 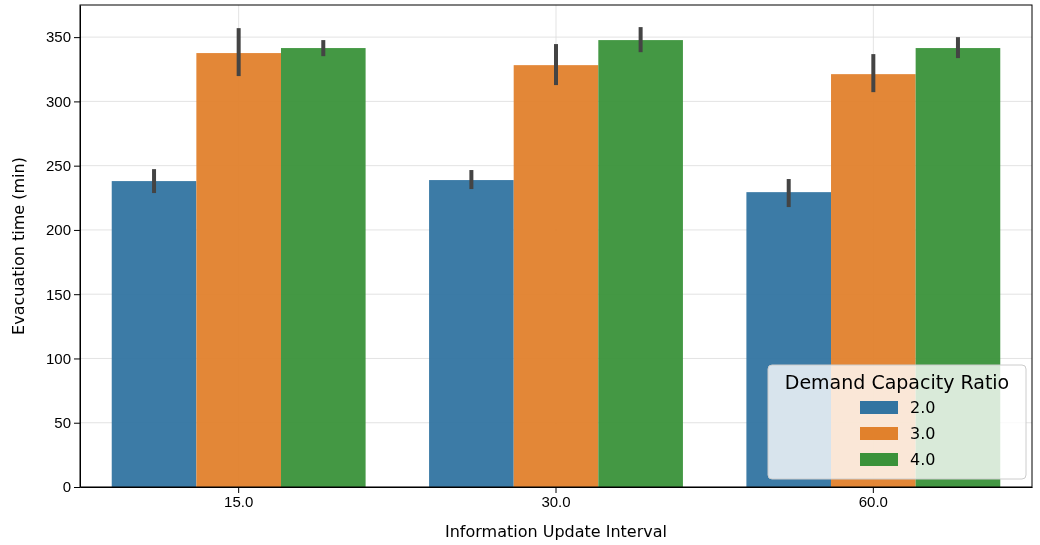 What do you see at coordinates (62, 423) in the screenshot?
I see `y-tick-label: 50` at bounding box center [62, 423].